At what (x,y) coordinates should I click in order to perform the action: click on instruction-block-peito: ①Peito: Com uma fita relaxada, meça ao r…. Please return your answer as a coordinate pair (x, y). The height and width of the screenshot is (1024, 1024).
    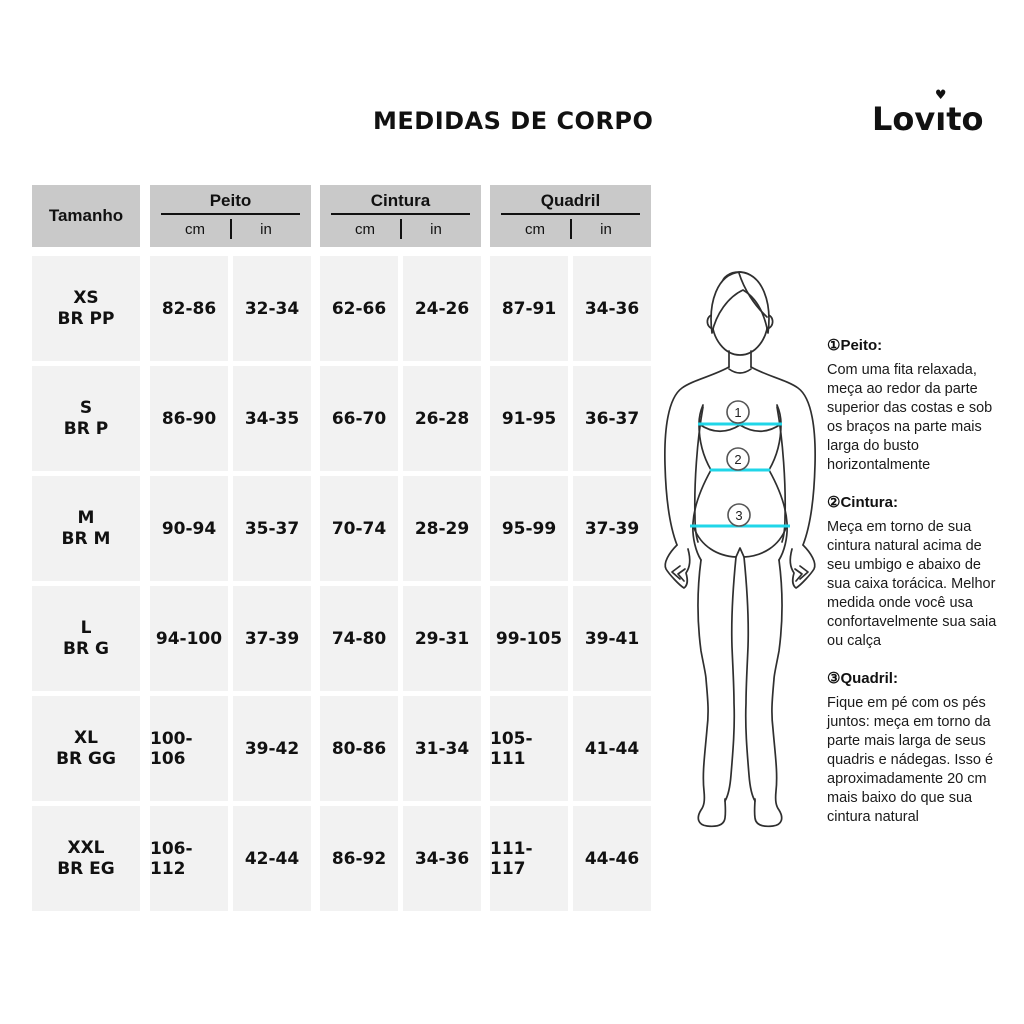
    Looking at the image, I should click on (913, 405).